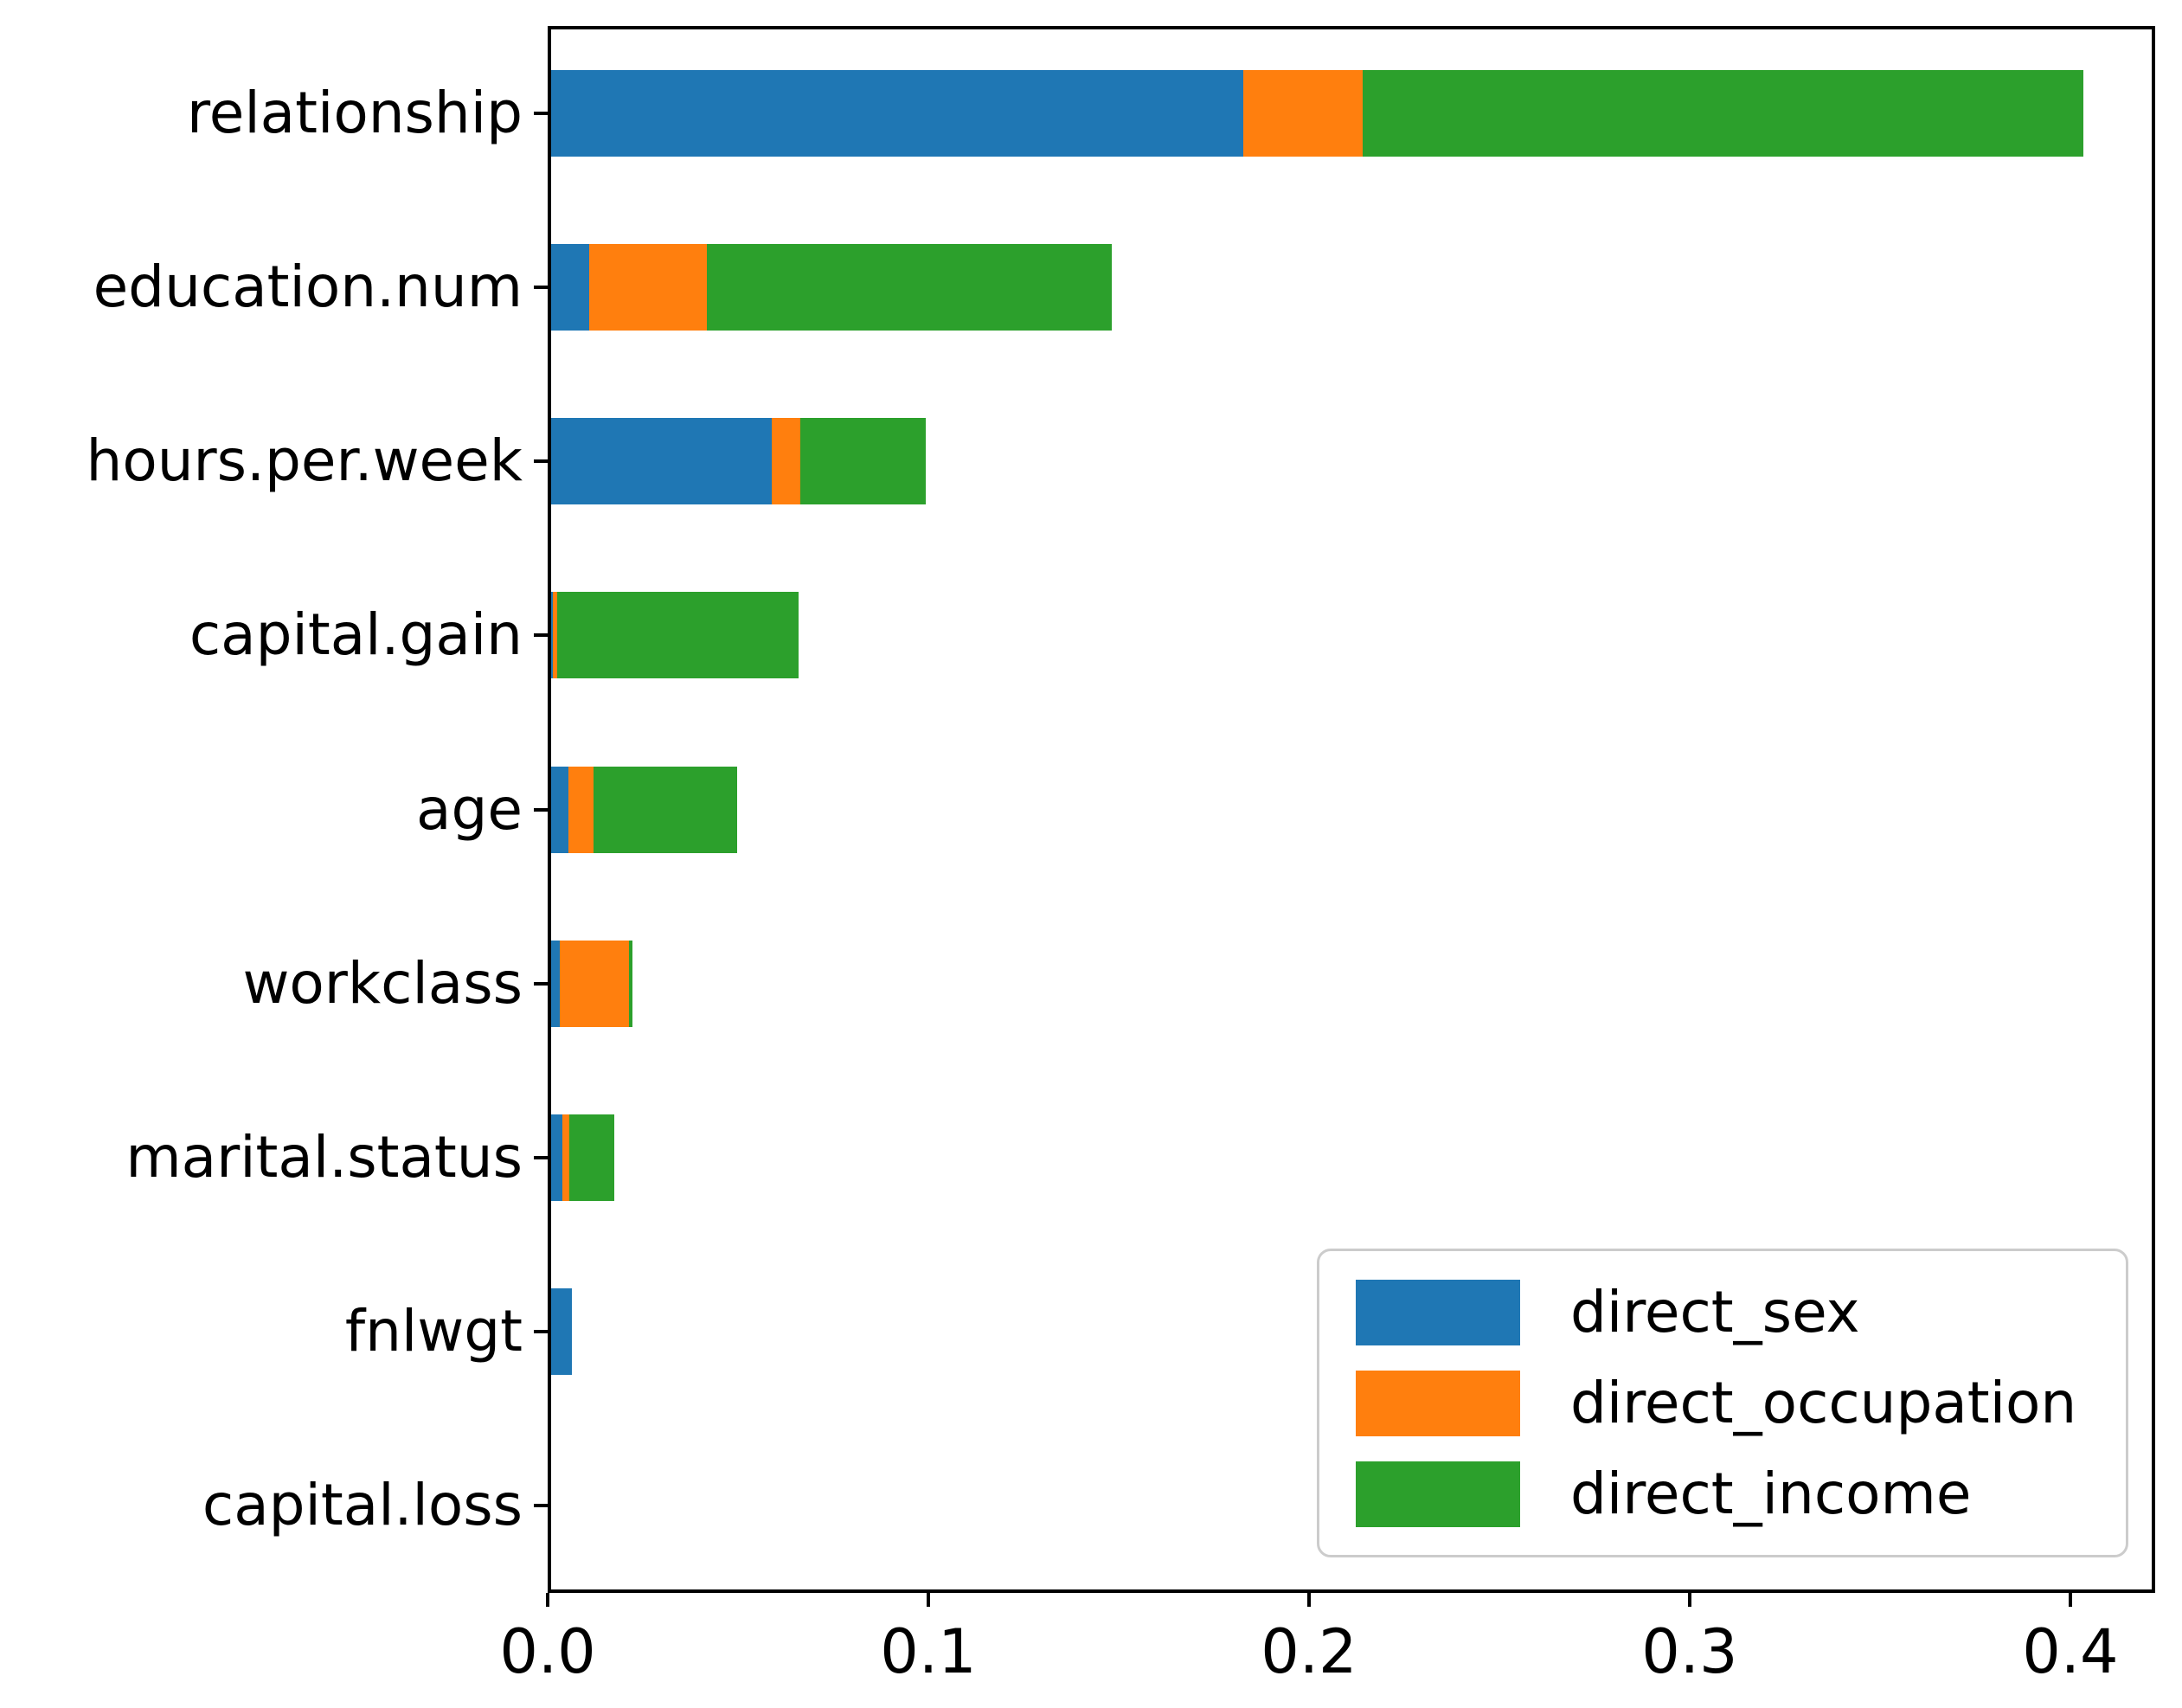 This screenshot has width=2182, height=1708. I want to click on legend-item: direct_occupation, so click(1722, 1403).